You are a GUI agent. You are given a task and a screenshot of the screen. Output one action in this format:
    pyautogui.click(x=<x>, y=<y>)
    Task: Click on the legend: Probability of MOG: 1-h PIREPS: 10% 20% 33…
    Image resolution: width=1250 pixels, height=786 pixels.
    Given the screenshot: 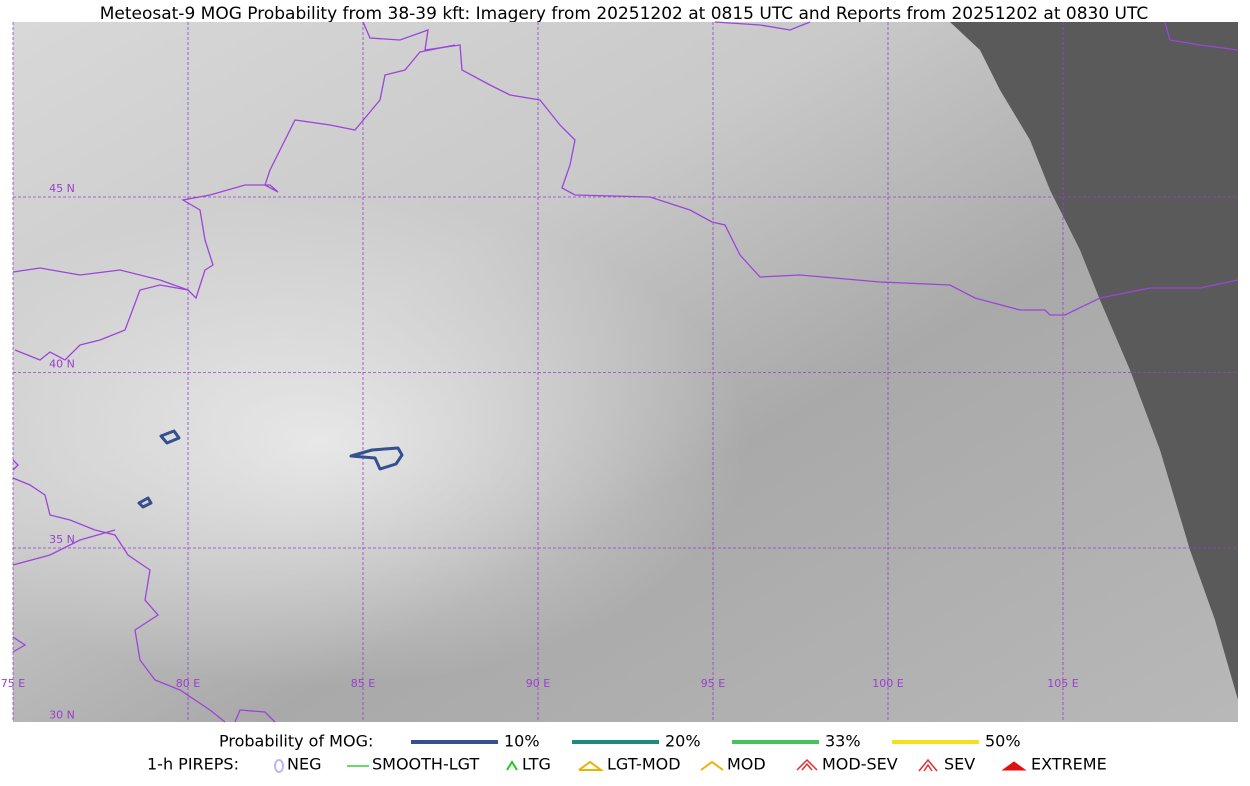 What is the action you would take?
    pyautogui.click(x=627, y=753)
    